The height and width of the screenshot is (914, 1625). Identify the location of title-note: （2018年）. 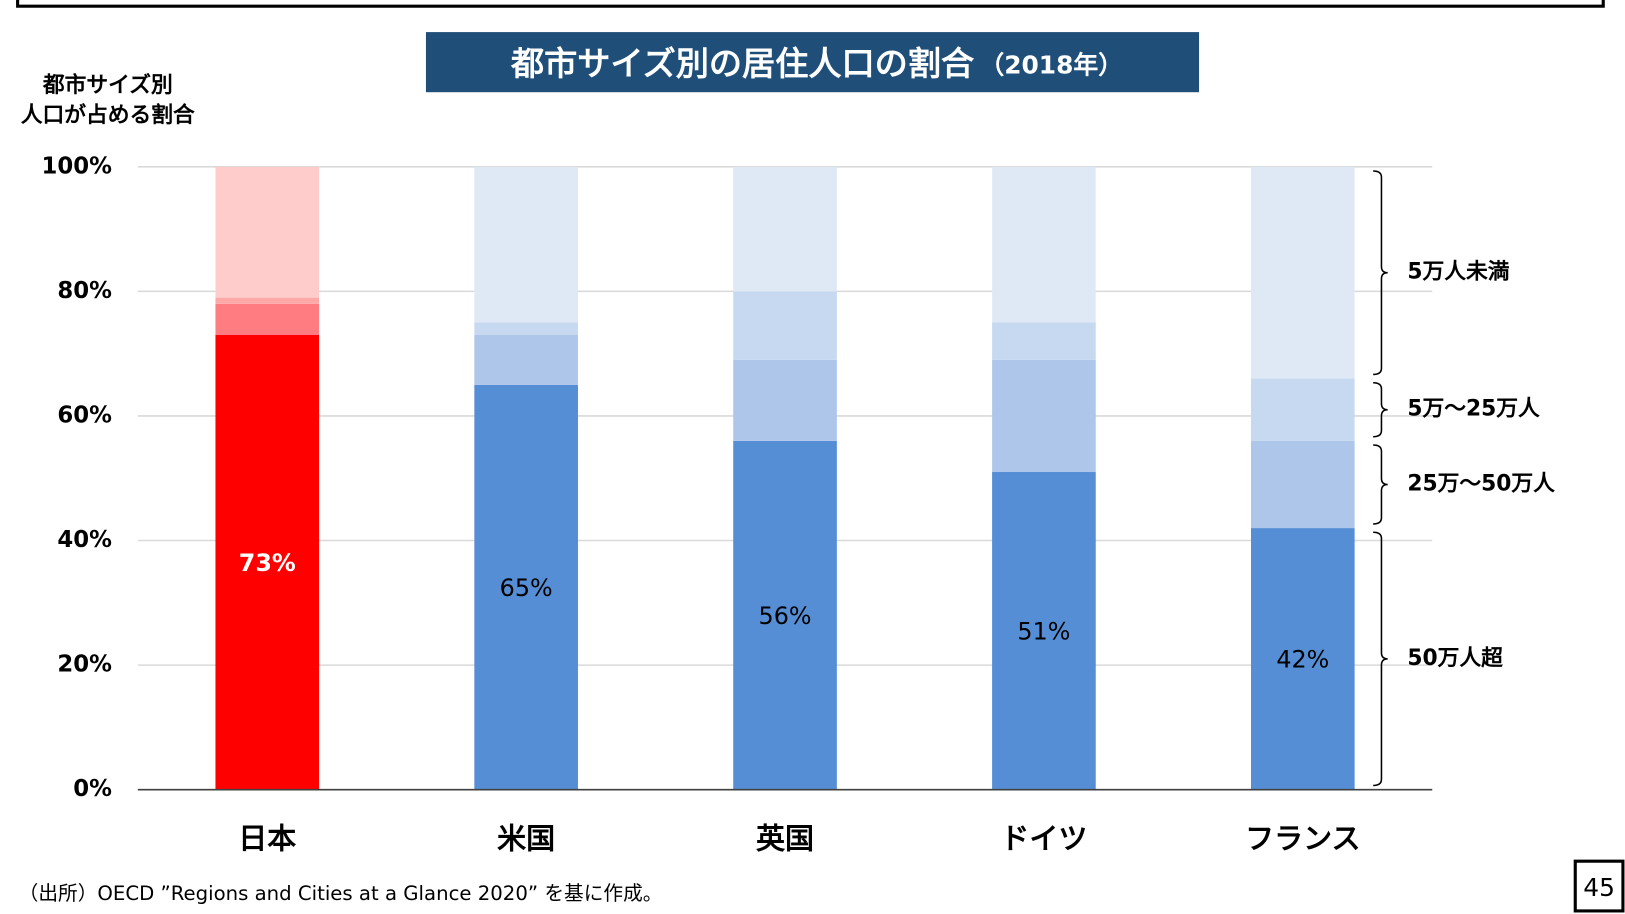
(1051, 64).